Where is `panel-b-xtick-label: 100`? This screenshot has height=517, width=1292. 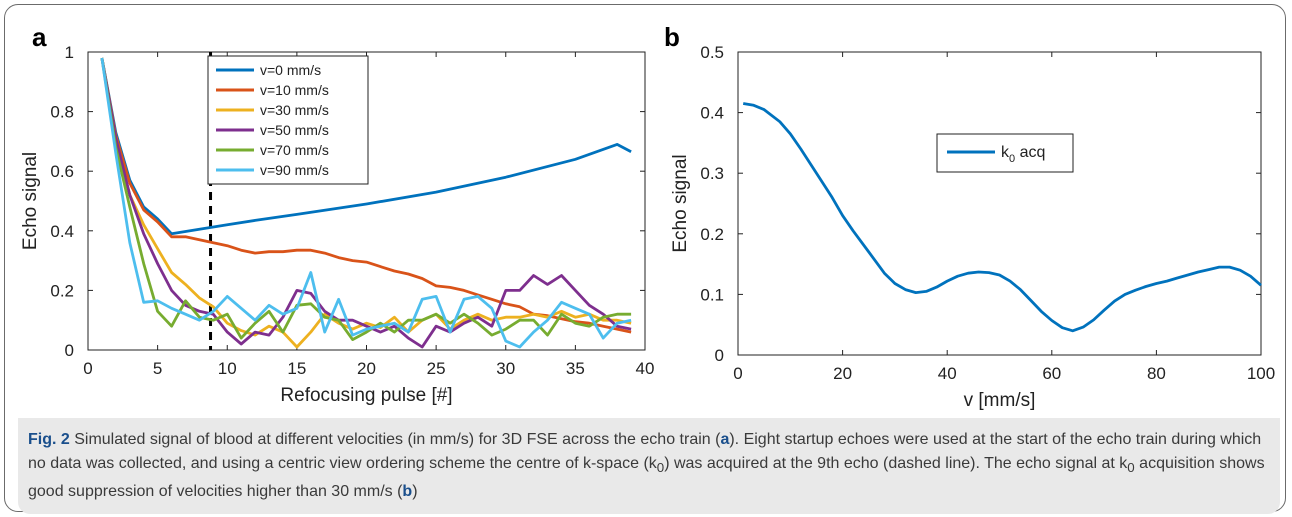 panel-b-xtick-label: 100 is located at coordinates (1261, 373).